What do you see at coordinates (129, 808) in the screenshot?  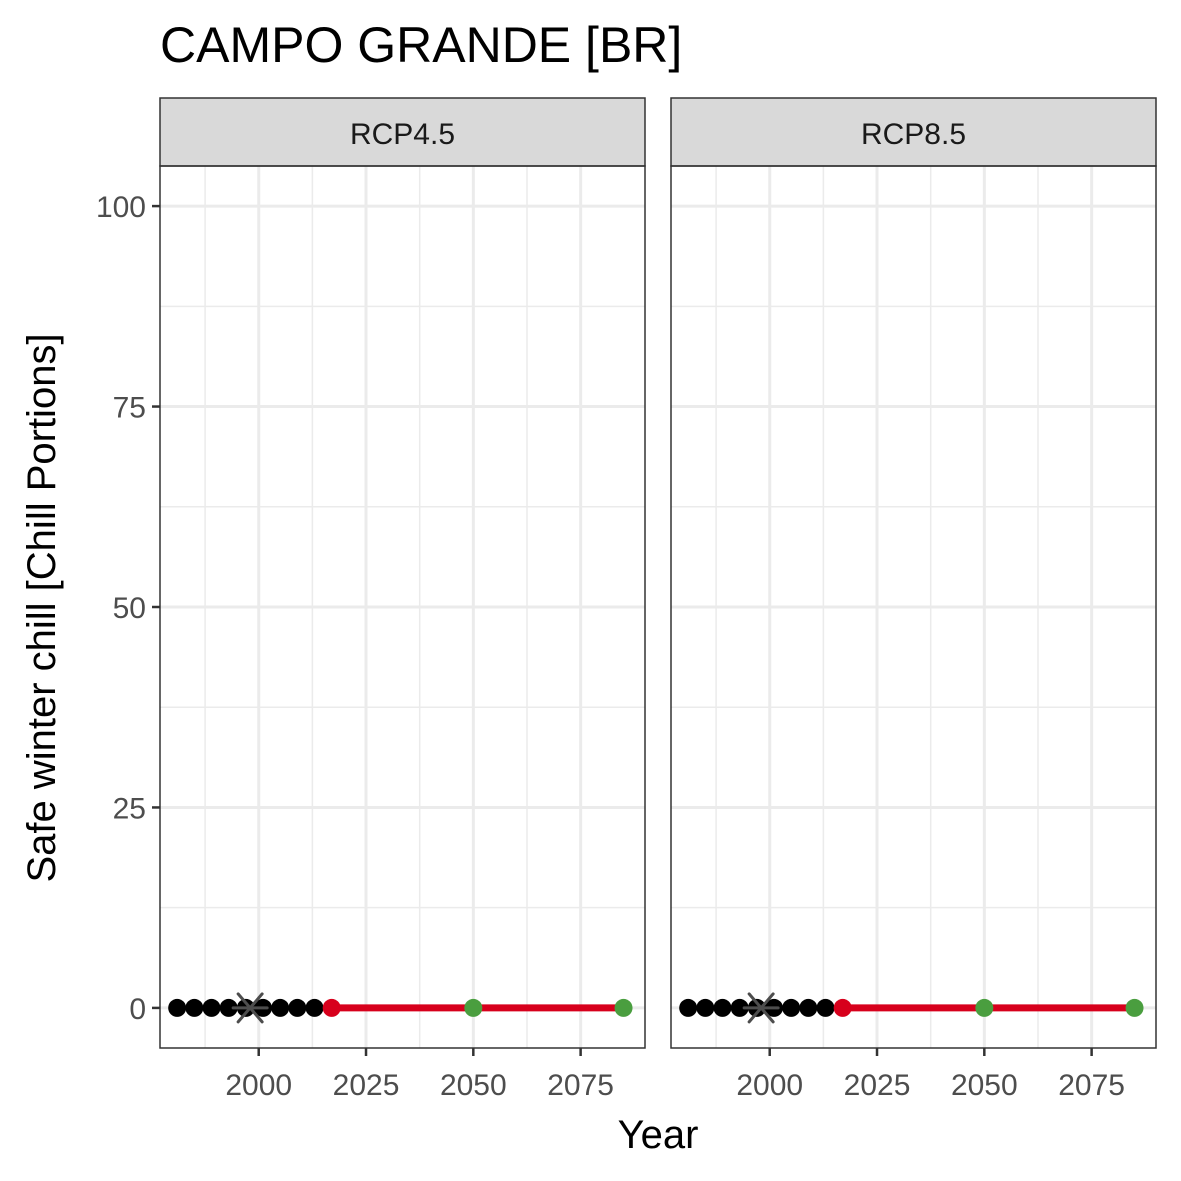 I see `y-tick-label: 25` at bounding box center [129, 808].